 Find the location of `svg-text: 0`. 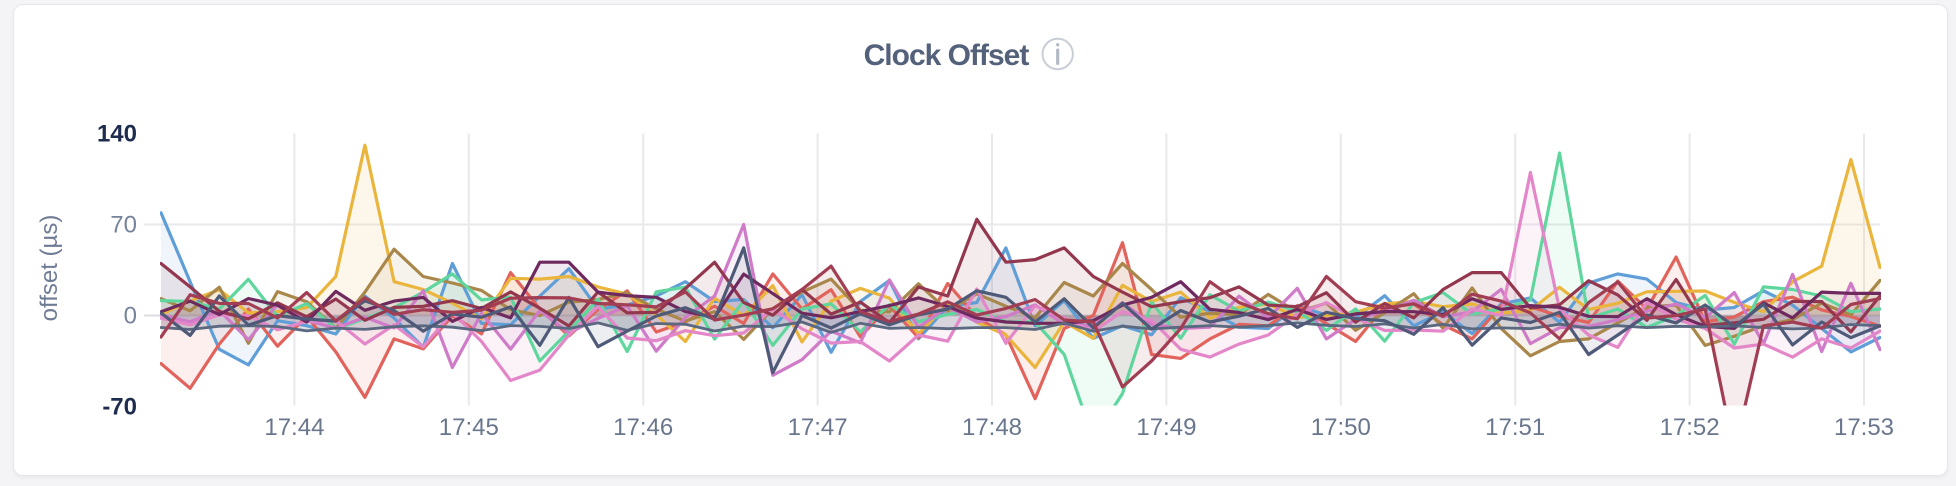

svg-text: 0 is located at coordinates (130, 316).